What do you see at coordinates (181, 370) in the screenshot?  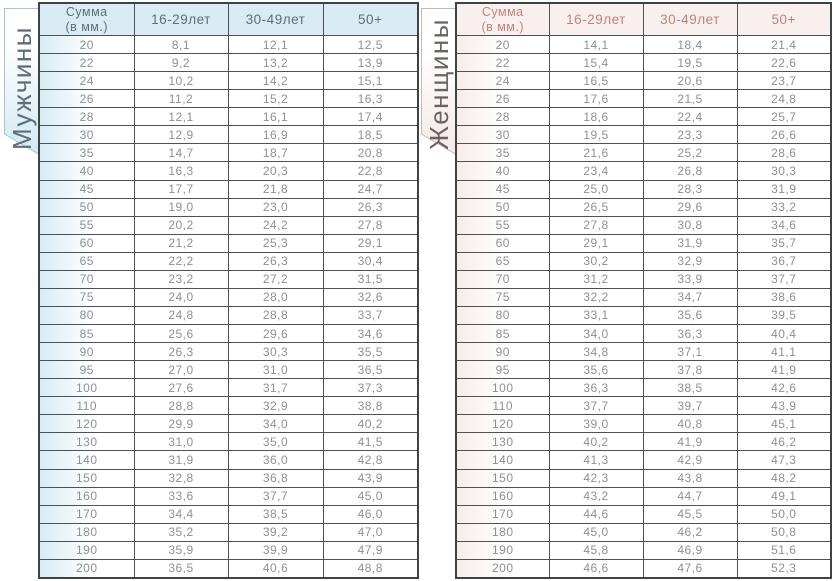 I see `value-cell: 27,0` at bounding box center [181, 370].